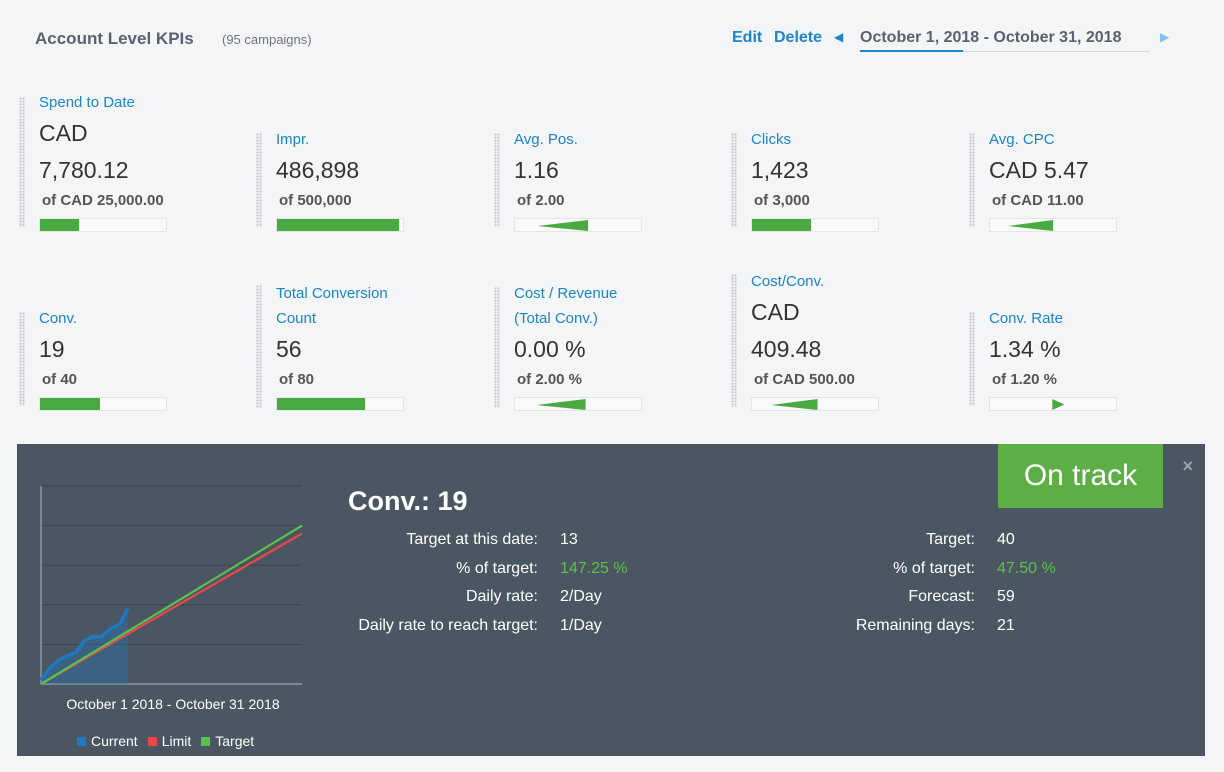 This screenshot has width=1224, height=772. Describe the element at coordinates (1039, 170) in the screenshot. I see `kpi-value: CAD 5.47` at that location.